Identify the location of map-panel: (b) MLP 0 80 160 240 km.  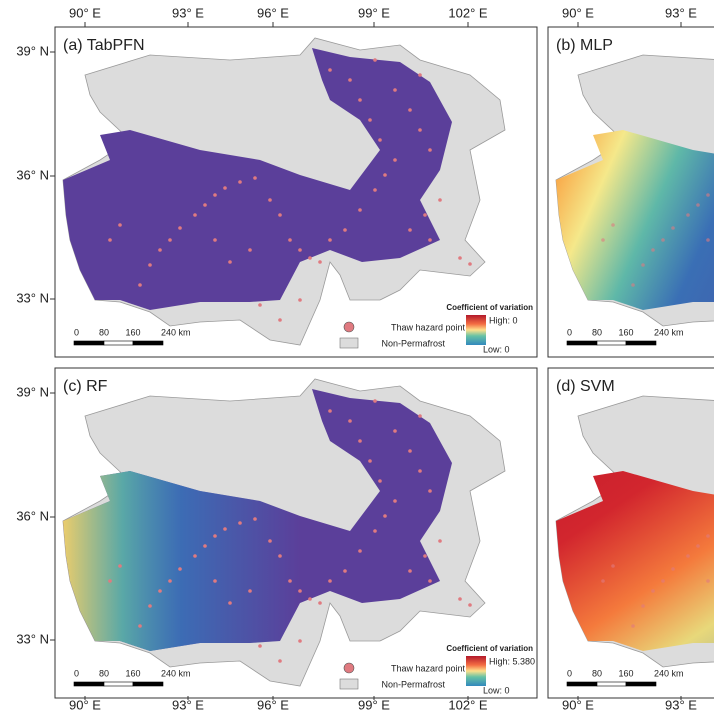
(630, 192).